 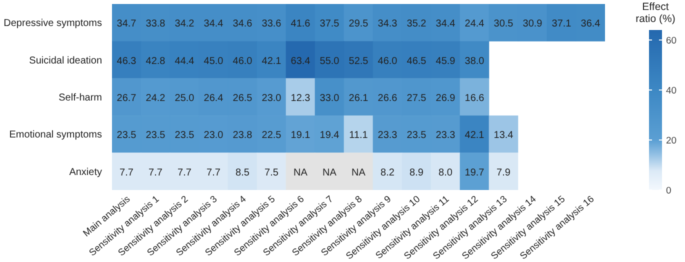 I want to click on data-label: 33.6, so click(x=272, y=24).